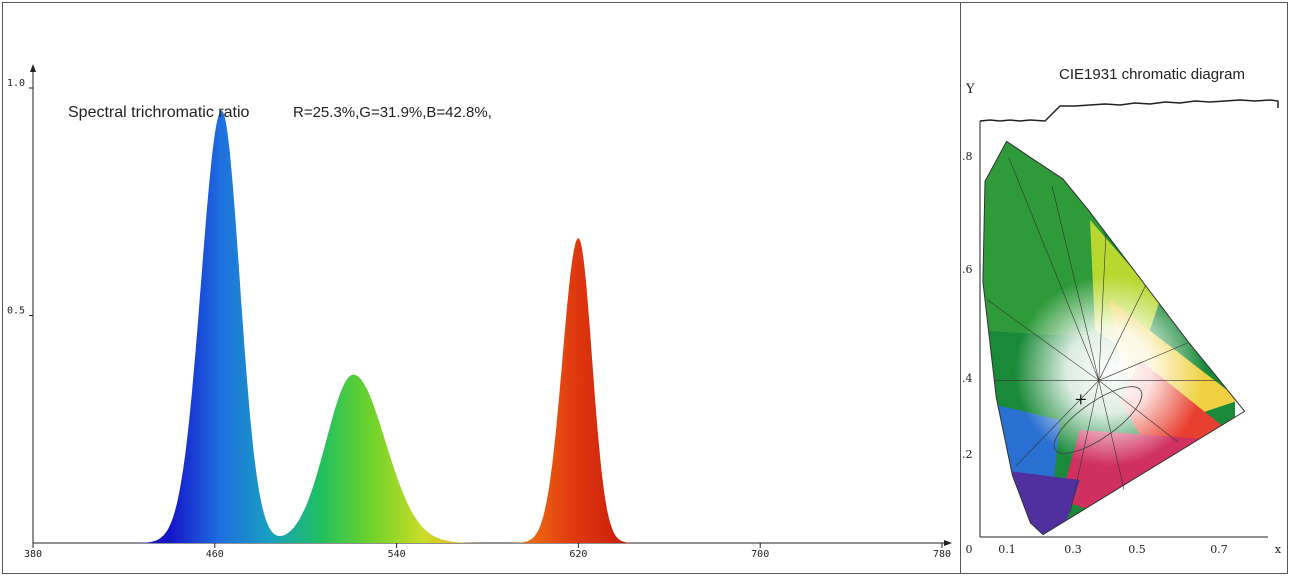  I want to click on cie-blackbody-ellipse, so click(1098, 420).